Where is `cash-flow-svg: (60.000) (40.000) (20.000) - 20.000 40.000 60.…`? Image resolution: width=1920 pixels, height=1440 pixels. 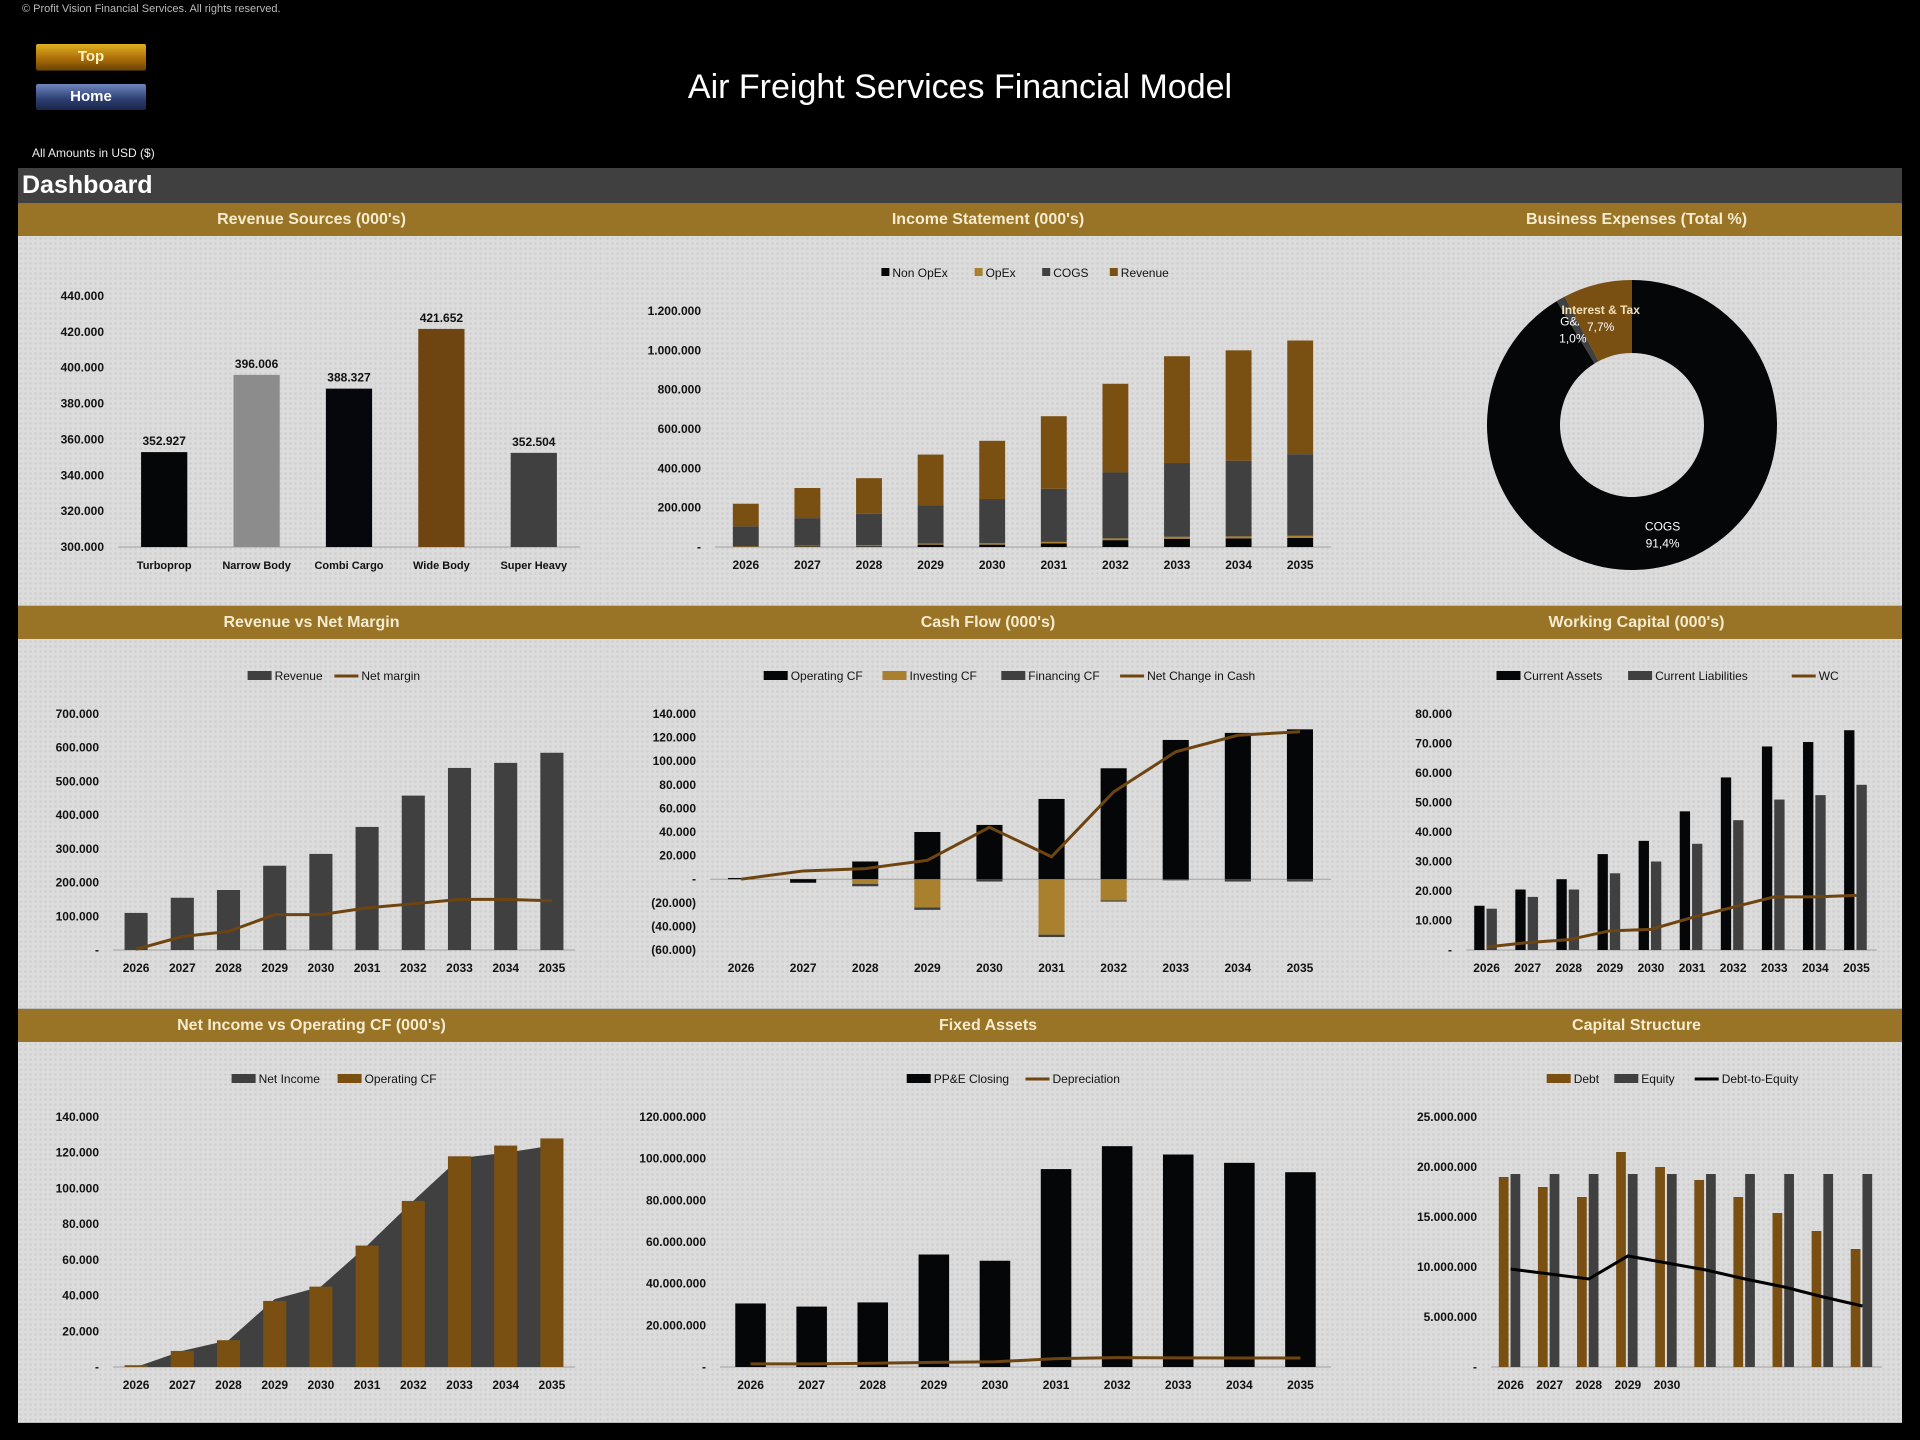 cash-flow-svg: (60.000) (40.000) (20.000) - 20.000 40.000 60.… is located at coordinates (991, 822).